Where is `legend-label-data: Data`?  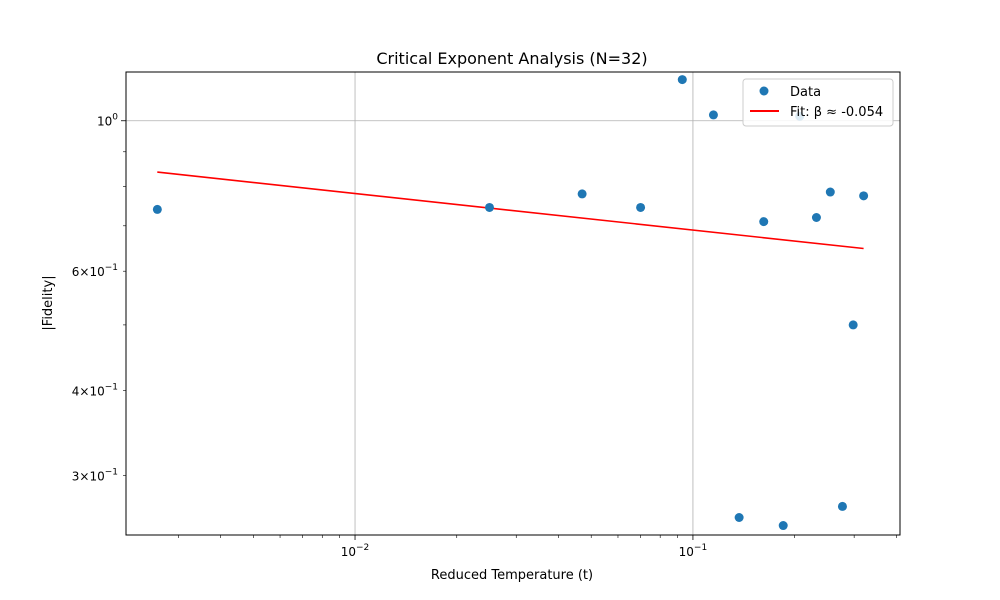 legend-label-data: Data is located at coordinates (805, 92).